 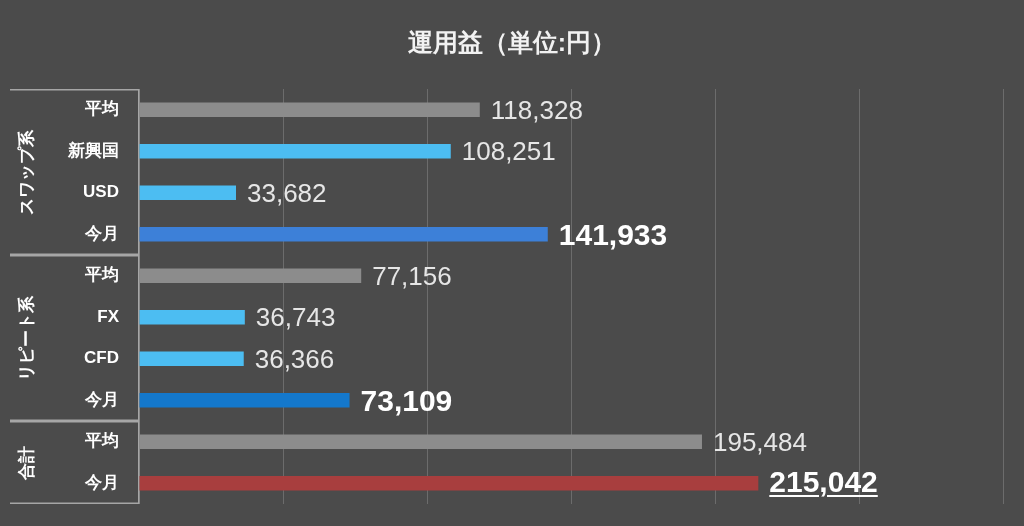 What do you see at coordinates (108, 316) in the screenshot?
I see `y-tick-label: FX` at bounding box center [108, 316].